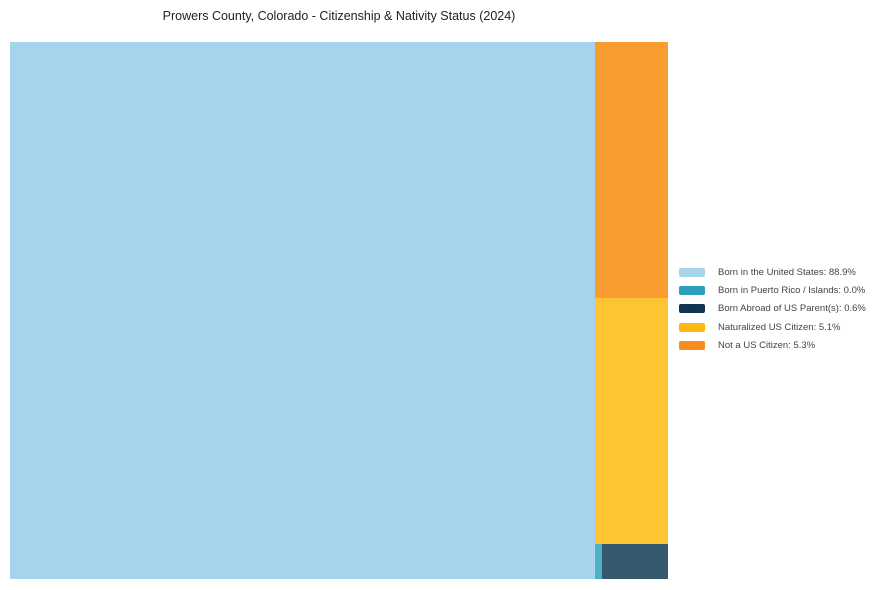 The image size is (889, 590). What do you see at coordinates (692, 290) in the screenshot?
I see `legend-swatch-born-in-puerto-rico-islands` at bounding box center [692, 290].